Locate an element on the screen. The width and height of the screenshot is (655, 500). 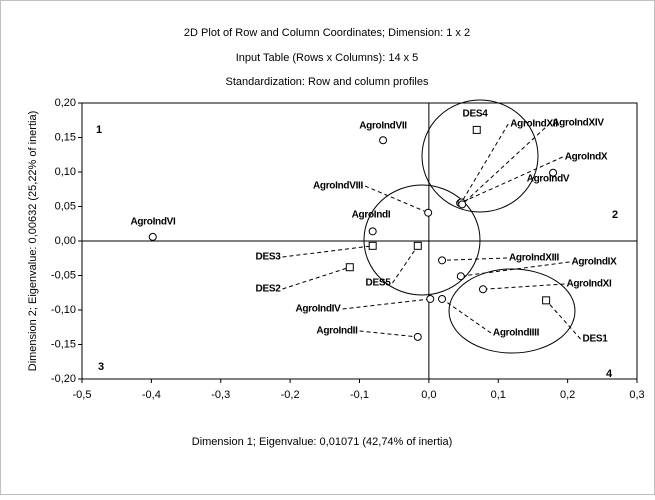
y-tick-label: 0,00 is located at coordinates (65, 241).